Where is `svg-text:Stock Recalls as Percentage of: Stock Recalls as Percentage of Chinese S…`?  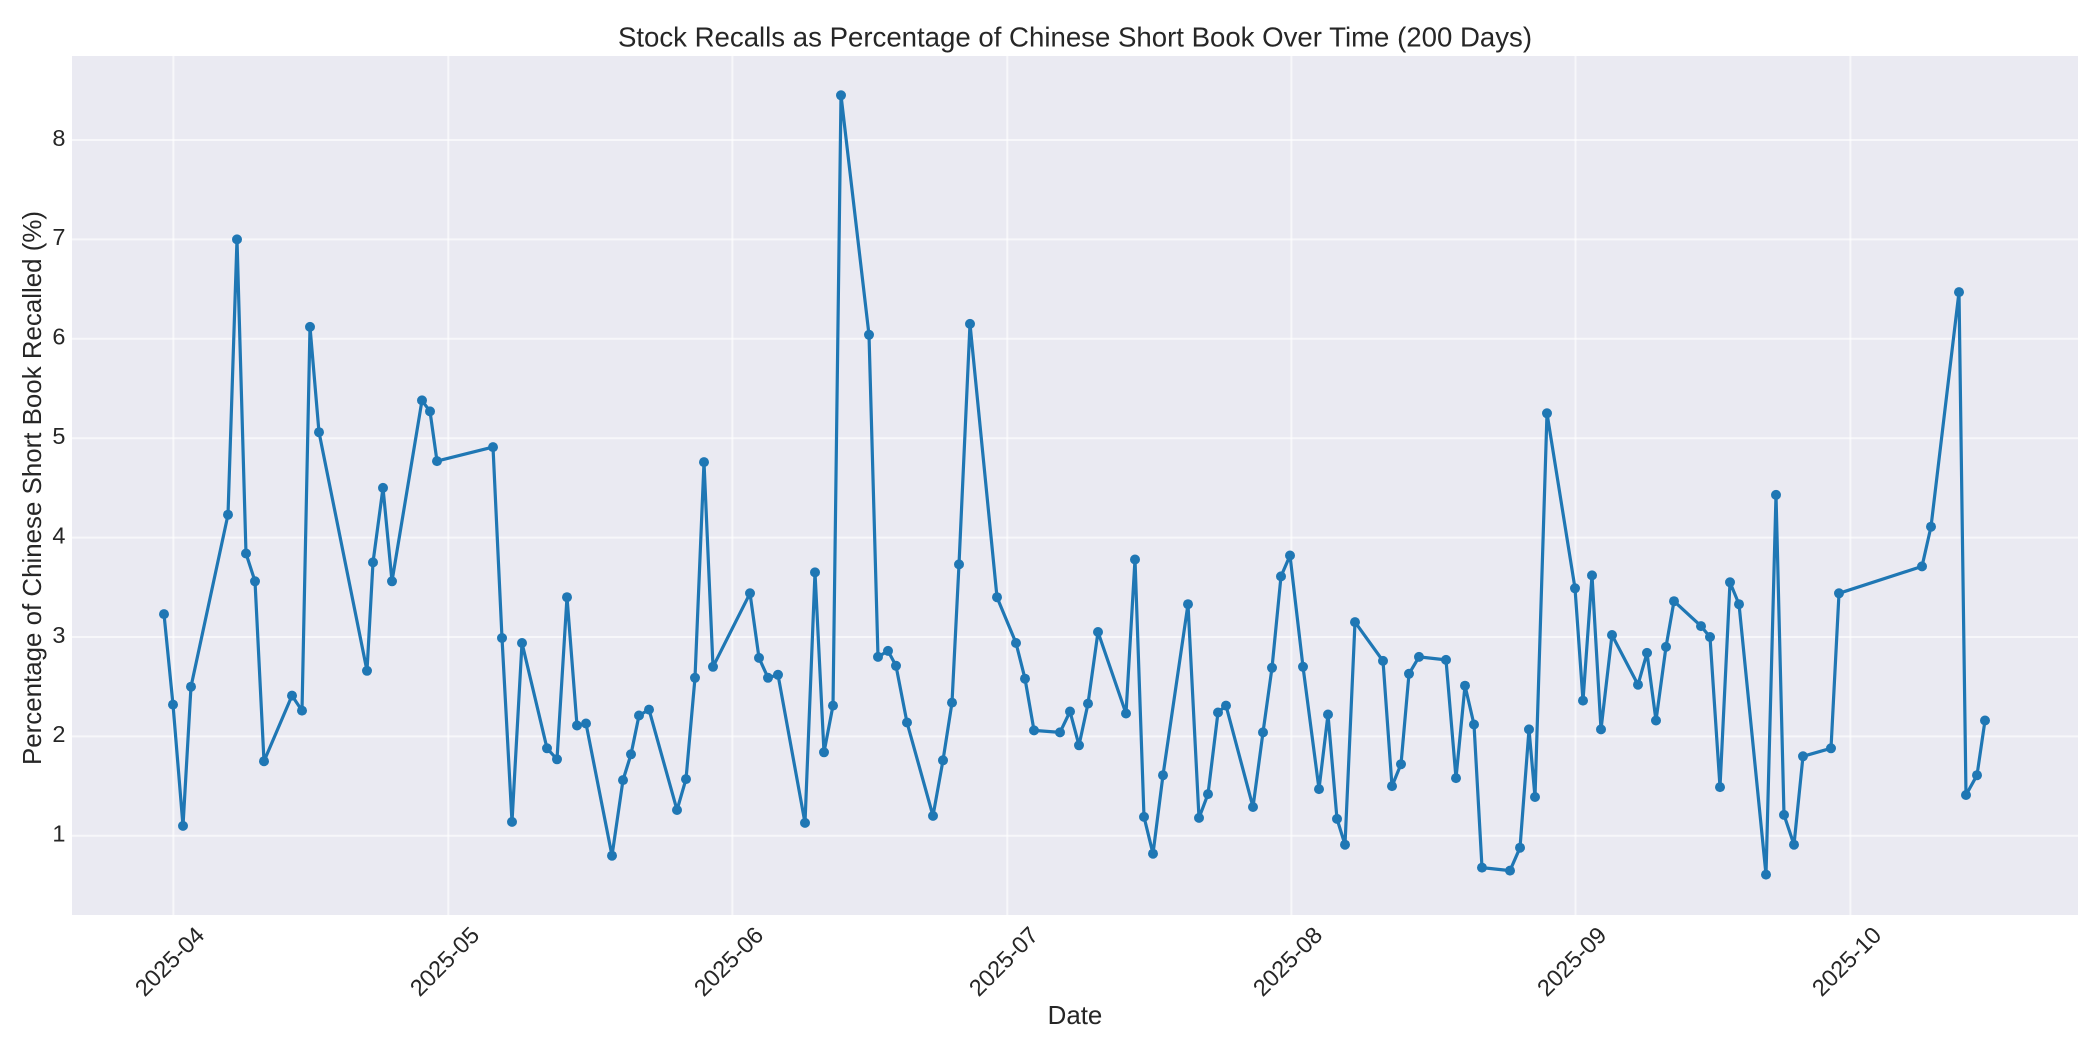
svg-text:Stock Recalls as Percentage of: Stock Recalls as Percentage of Chinese S… is located at coordinates (1075, 37).